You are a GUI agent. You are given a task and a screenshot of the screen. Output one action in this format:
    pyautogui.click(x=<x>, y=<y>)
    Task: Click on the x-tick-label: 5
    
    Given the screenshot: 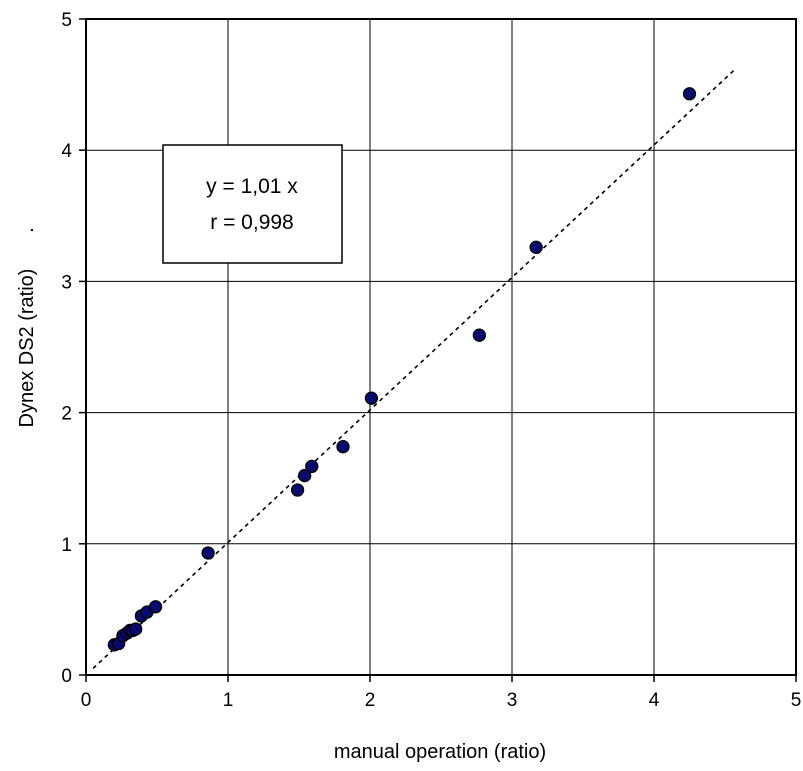 What is the action you would take?
    pyautogui.click(x=796, y=700)
    